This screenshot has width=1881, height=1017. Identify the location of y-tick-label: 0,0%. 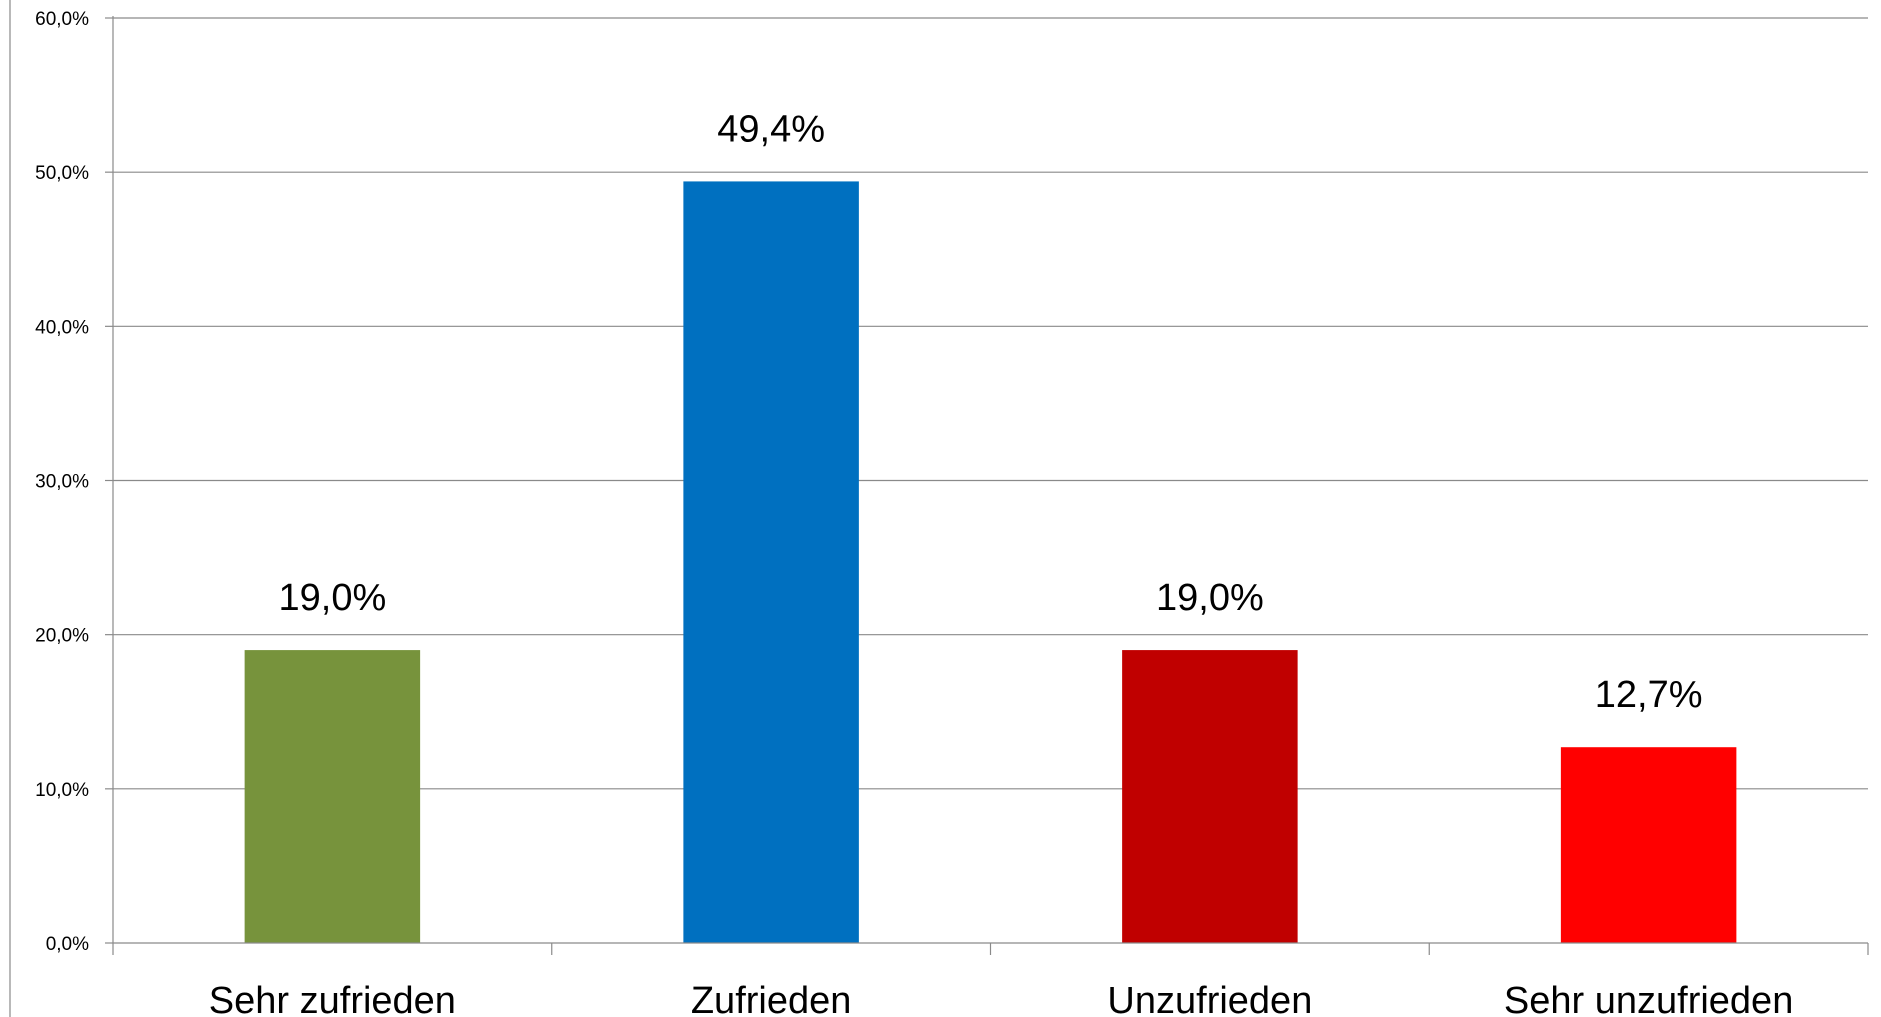
(67, 944).